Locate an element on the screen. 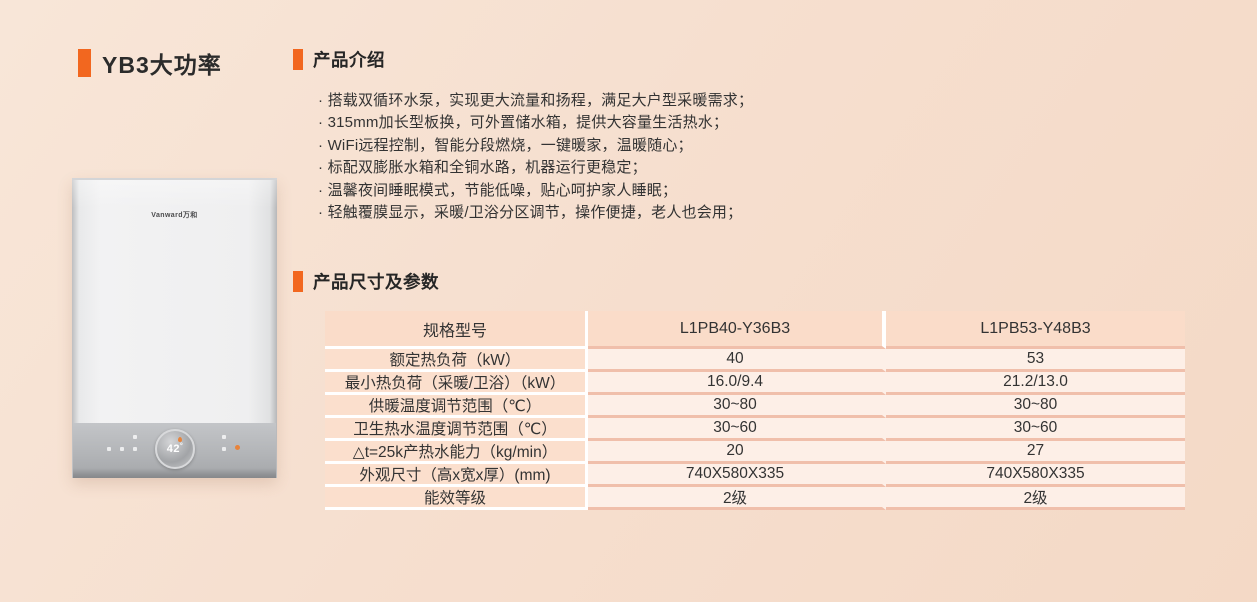 This screenshot has width=1257, height=602. intro-bullet: · 标配双膨胀水箱和全铜水路，机器运行更稳定； is located at coordinates (482, 168).